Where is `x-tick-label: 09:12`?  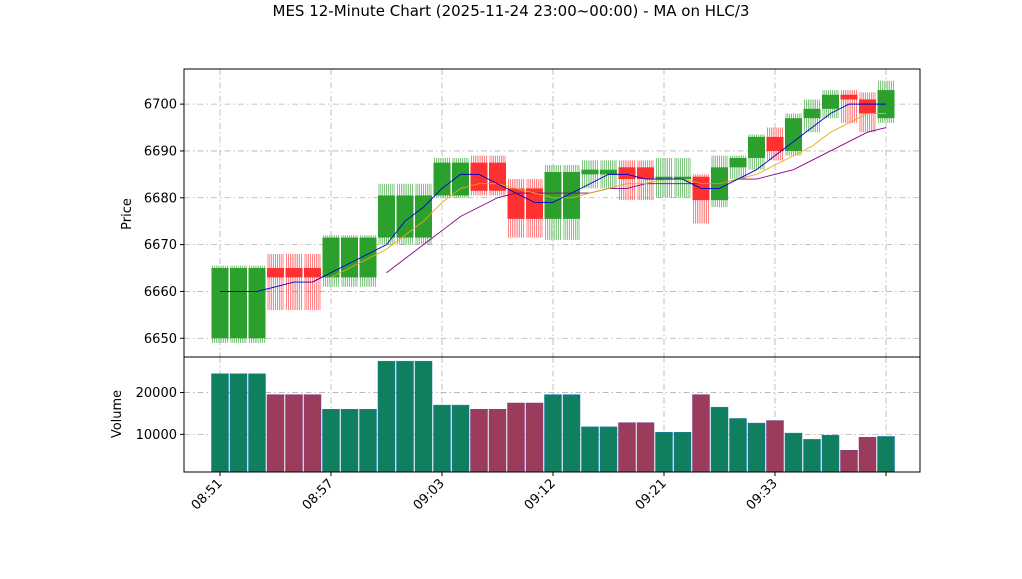 x-tick-label: 09:12 is located at coordinates (540, 494).